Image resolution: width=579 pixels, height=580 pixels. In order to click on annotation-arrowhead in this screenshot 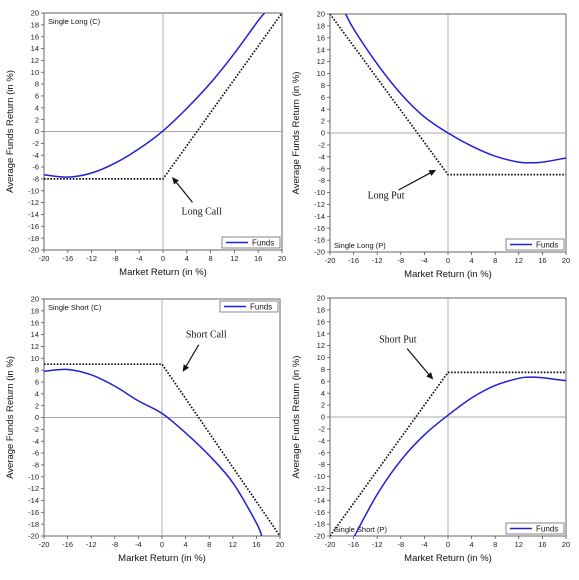, I will do `click(432, 172)`.